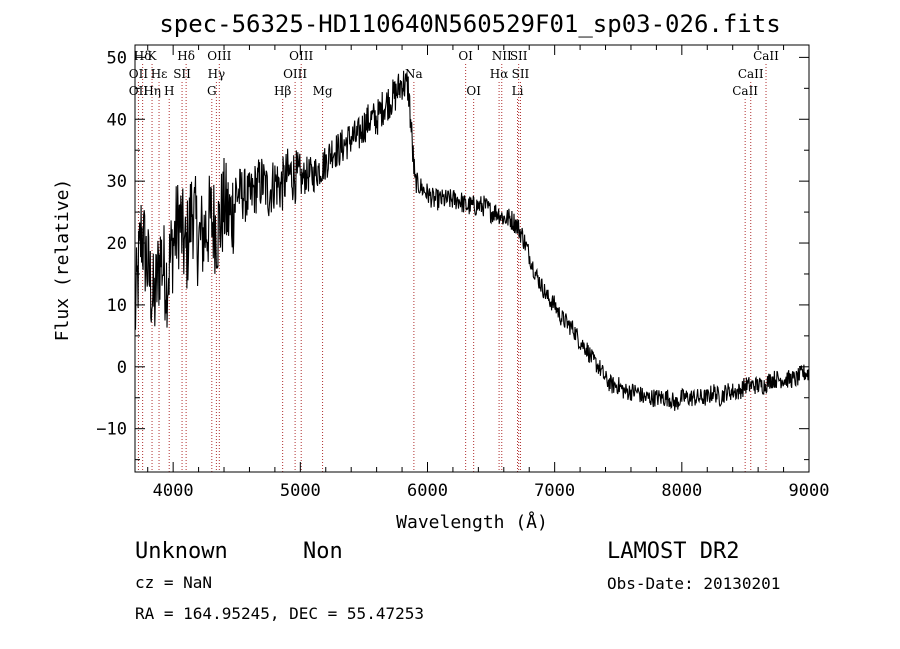 The width and height of the screenshot is (900, 649). I want to click on x-tick-label: 4000, so click(173, 491).